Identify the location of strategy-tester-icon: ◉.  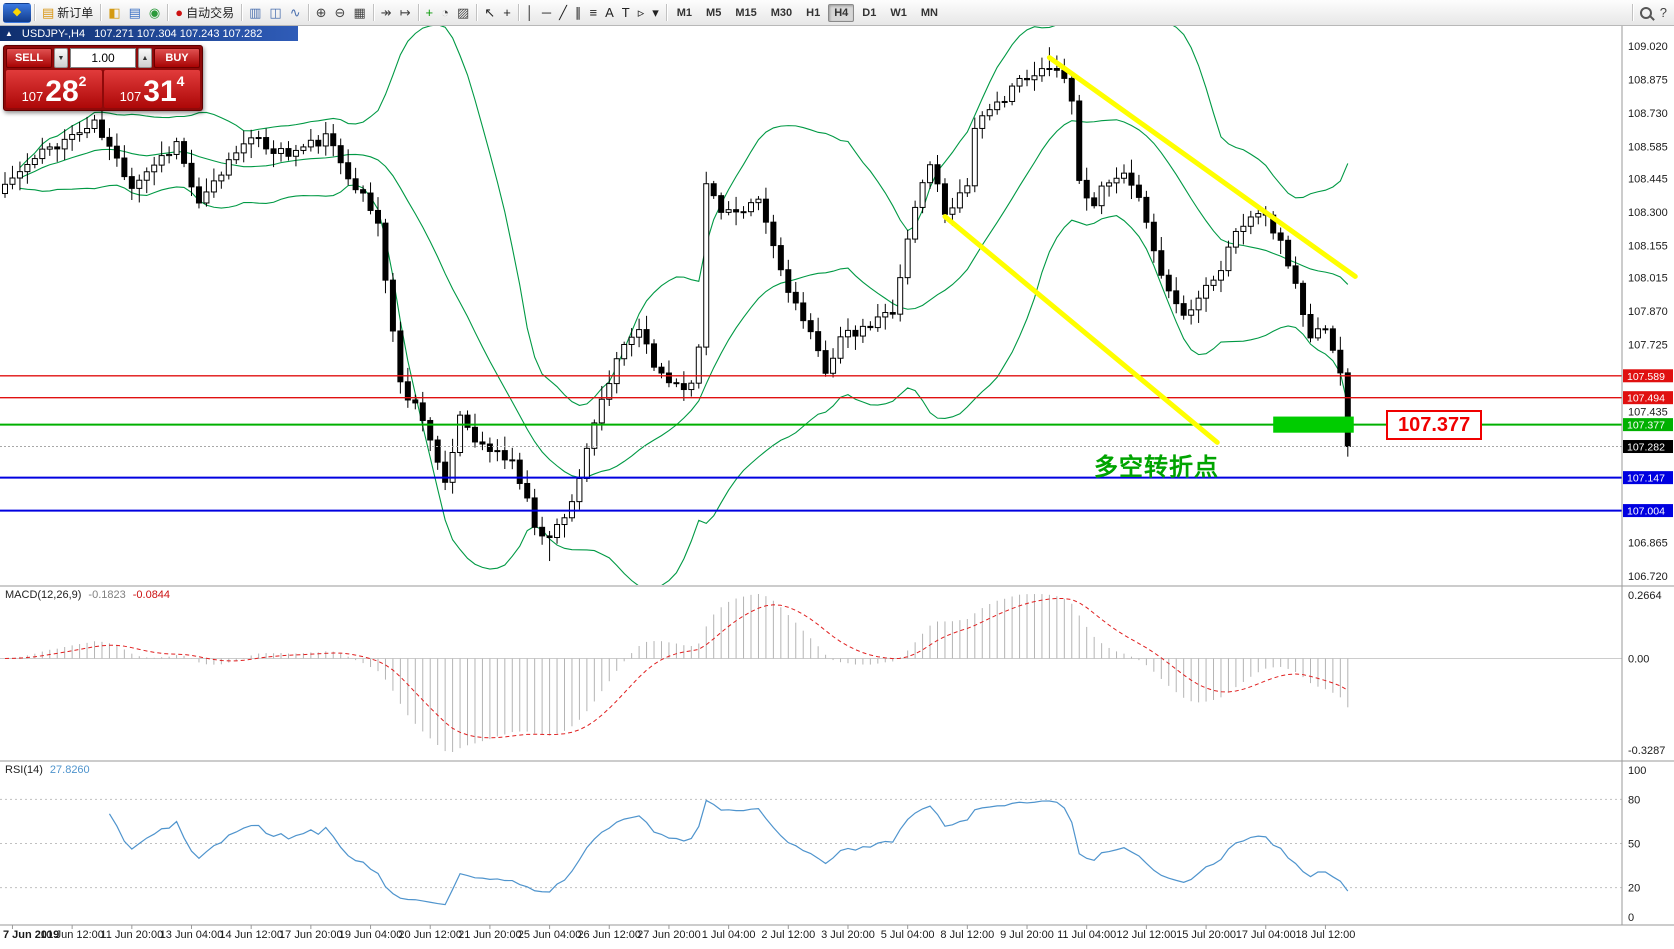
(154, 13).